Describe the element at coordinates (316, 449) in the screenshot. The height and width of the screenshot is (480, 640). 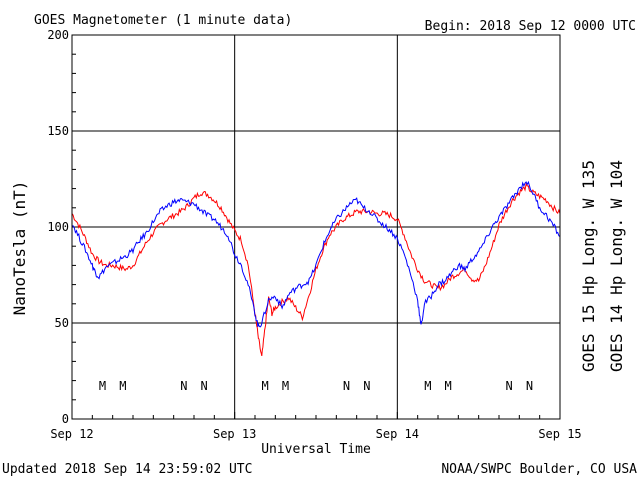
I see `x-axis-label: Universal Time` at that location.